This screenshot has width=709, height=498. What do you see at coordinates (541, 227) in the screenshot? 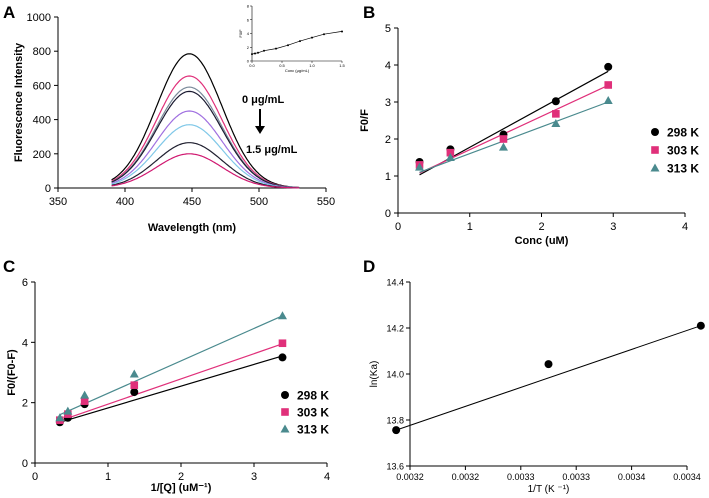
I see `x-tick-label-b: 2` at bounding box center [541, 227].